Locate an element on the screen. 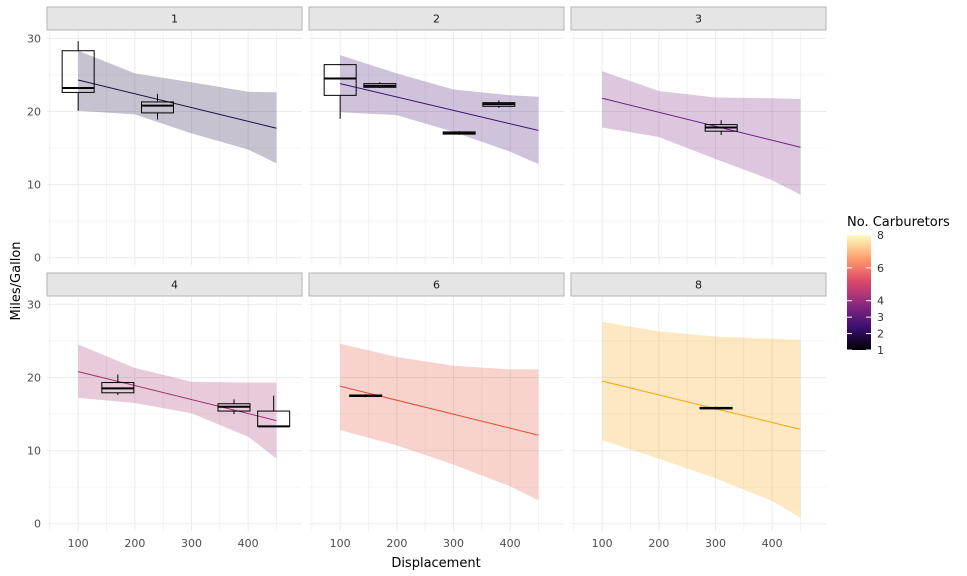 The height and width of the screenshot is (576, 967). legend-label-4: 4 is located at coordinates (880, 301).